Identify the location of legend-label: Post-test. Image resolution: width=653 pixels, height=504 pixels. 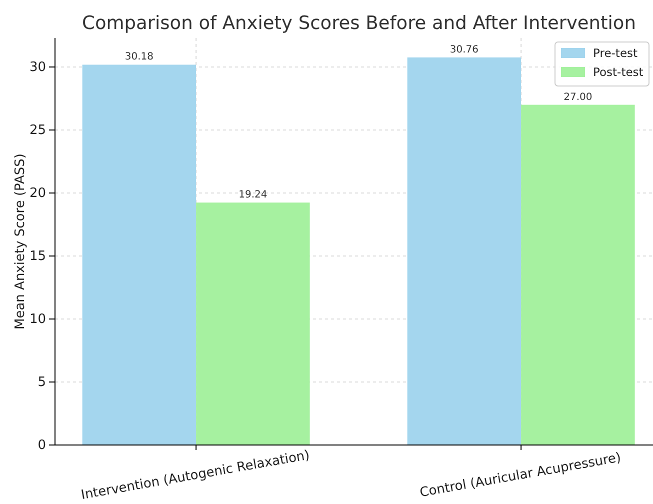
(618, 72).